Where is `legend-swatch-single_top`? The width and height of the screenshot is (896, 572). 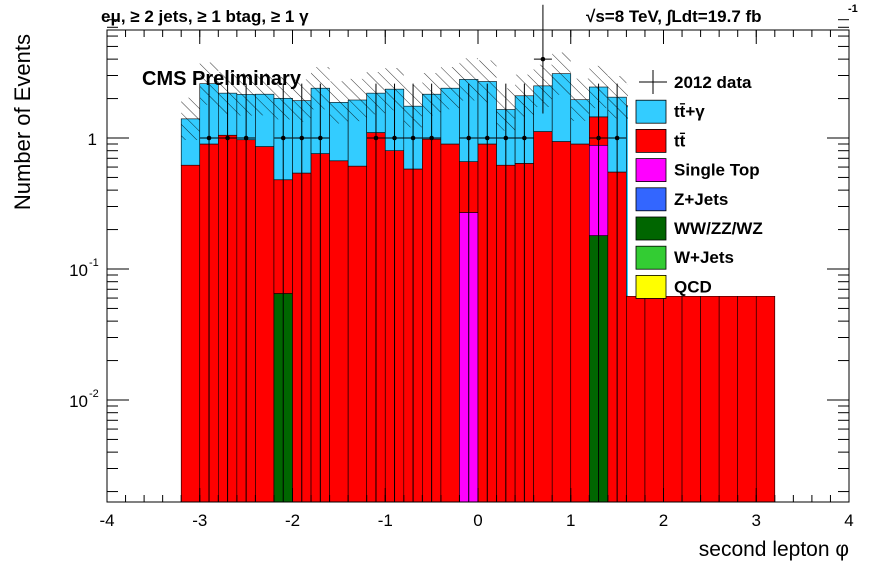 legend-swatch-single_top is located at coordinates (651, 170).